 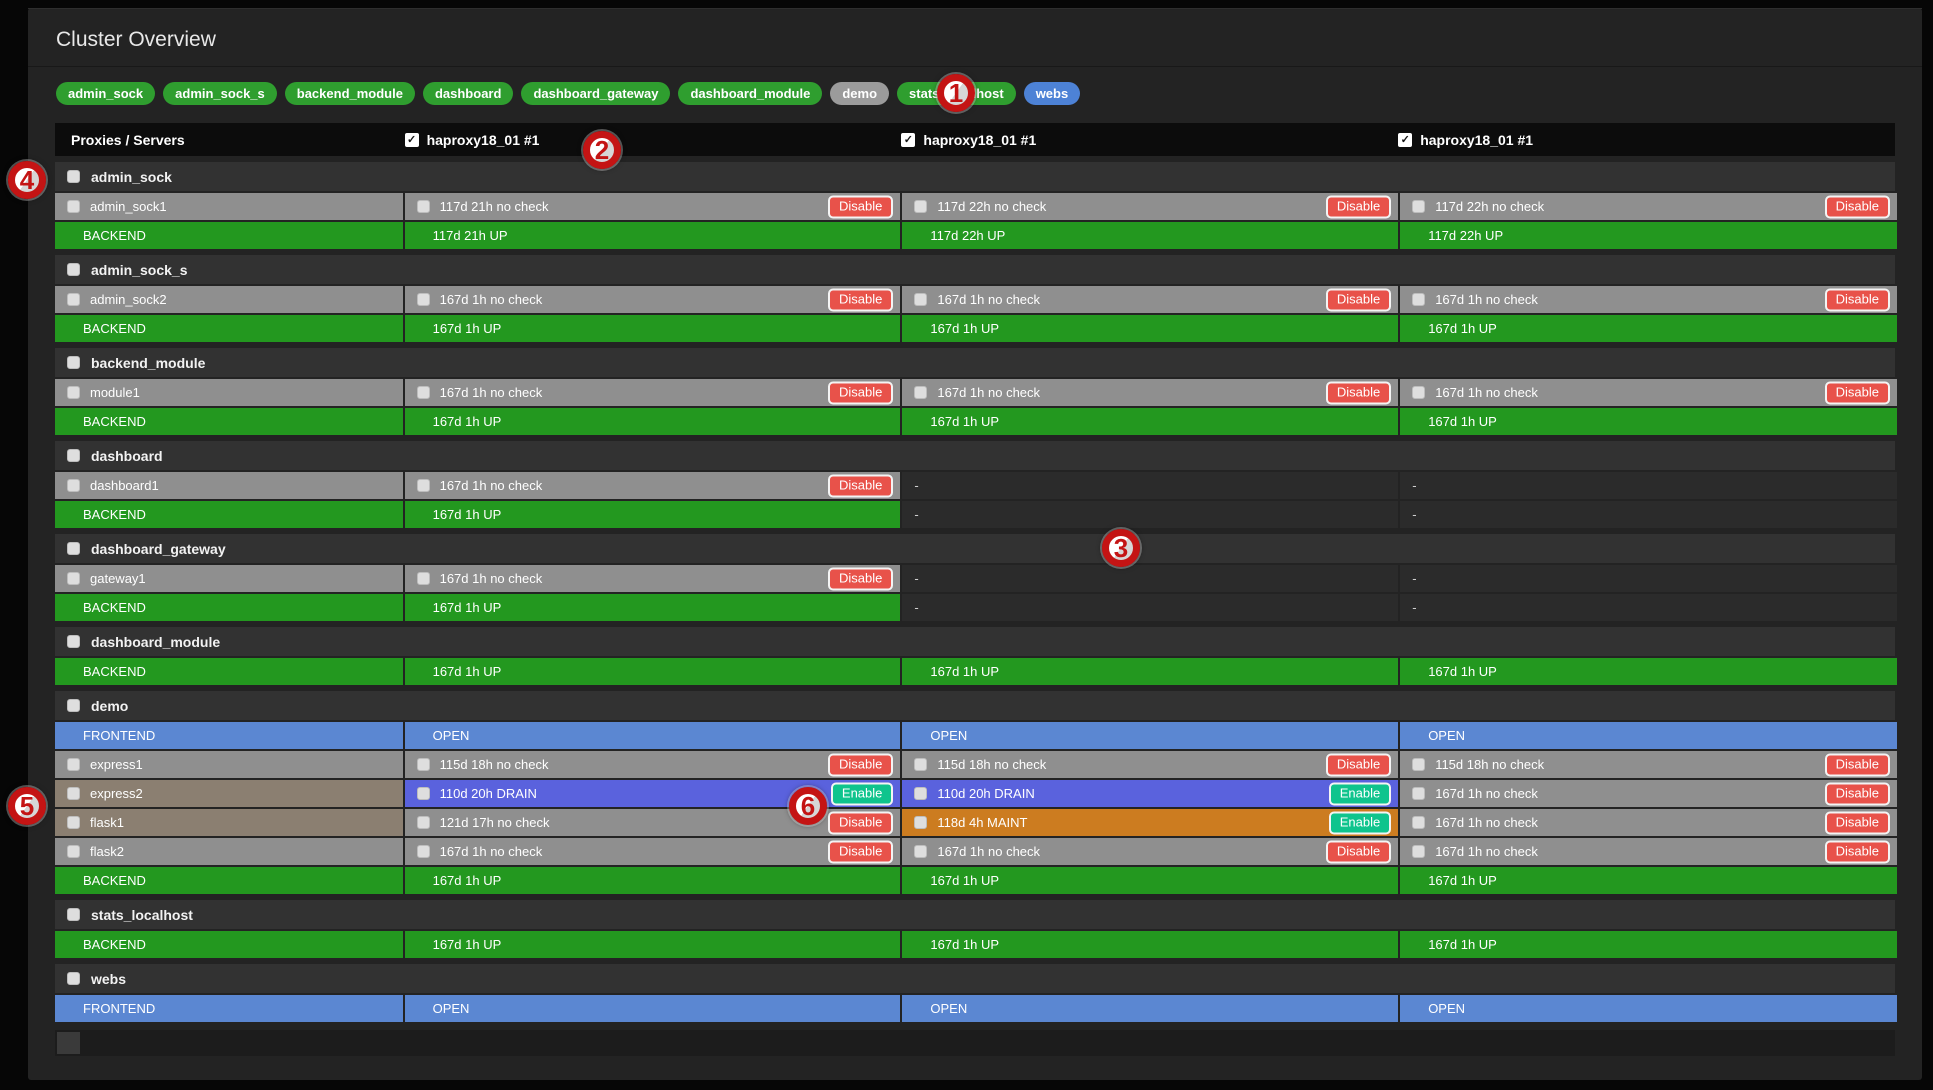 I want to click on proxy-badge-dashboard_module: dashboard_module, so click(x=750, y=93).